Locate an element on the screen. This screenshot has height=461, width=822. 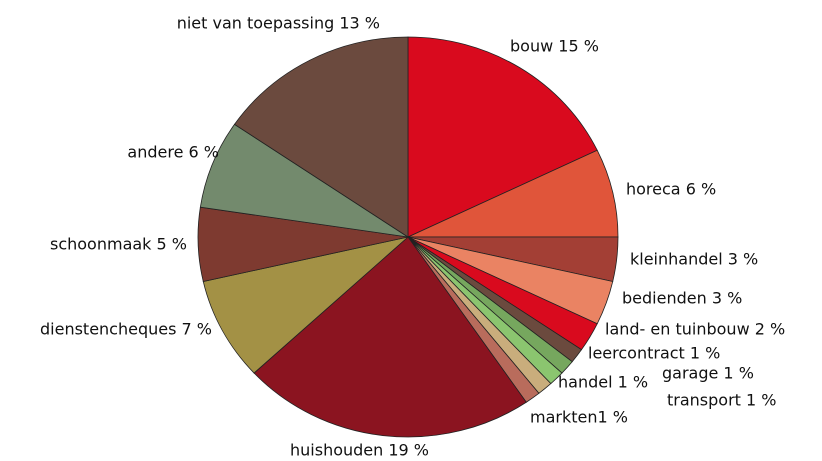
slice-label: andere 6 % is located at coordinates (173, 152).